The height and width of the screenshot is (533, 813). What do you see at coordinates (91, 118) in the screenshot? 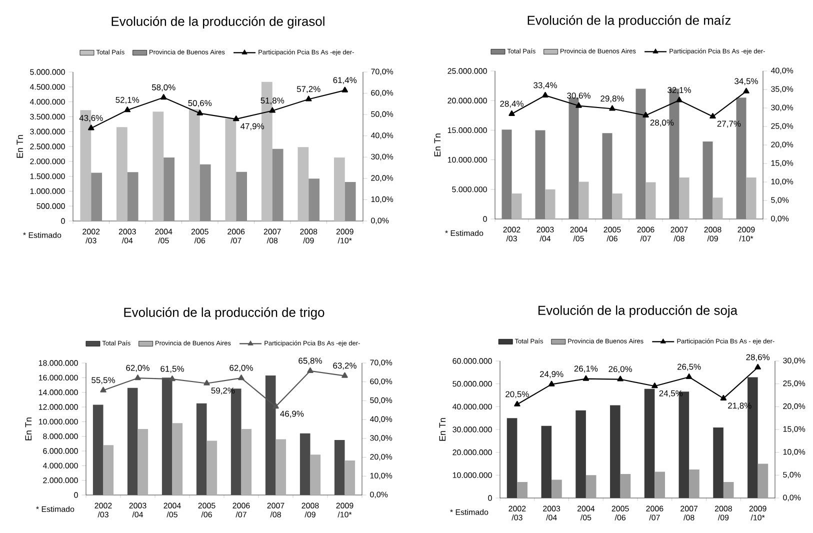
I see `data-label: 43,6%` at bounding box center [91, 118].